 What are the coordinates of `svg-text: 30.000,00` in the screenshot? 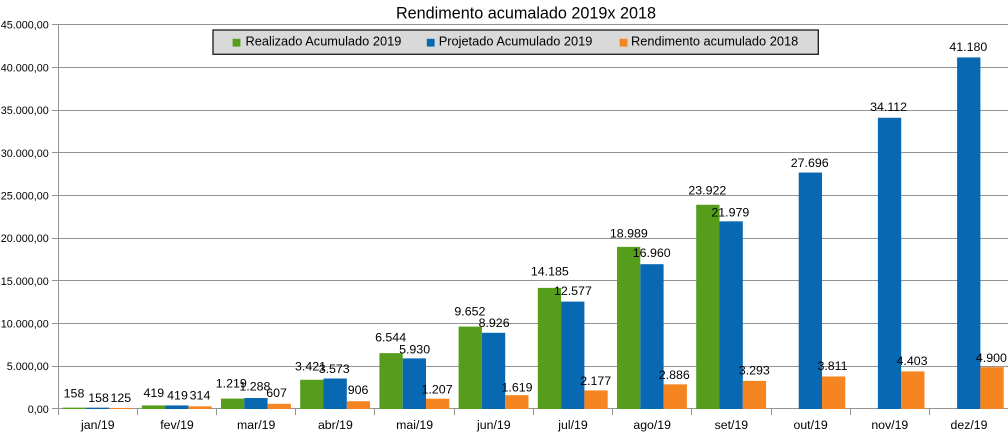 It's located at (25, 154).